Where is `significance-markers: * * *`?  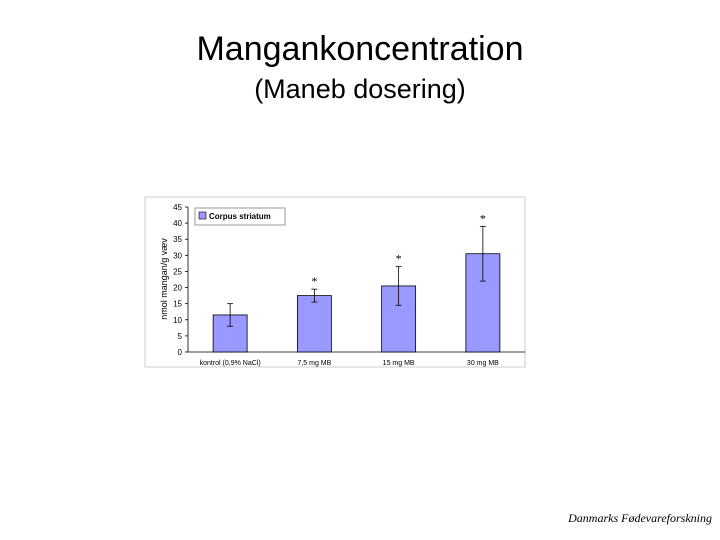
significance-markers: * * * is located at coordinates (398, 249).